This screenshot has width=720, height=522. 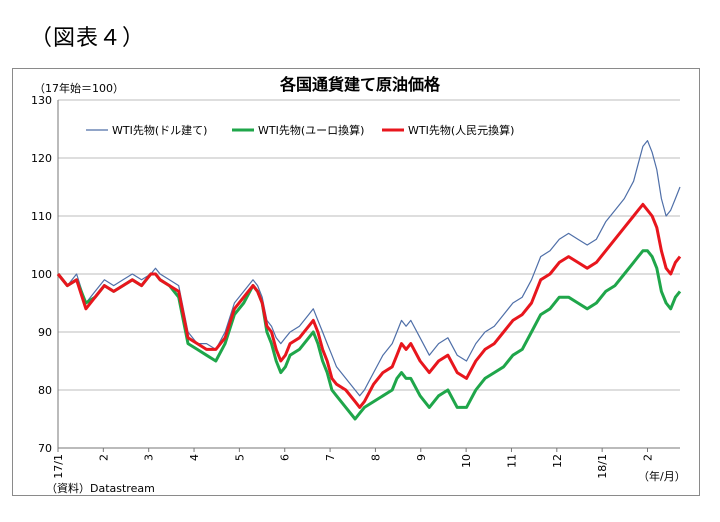 I want to click on y-tick-label-0: 70, so click(x=45, y=448).